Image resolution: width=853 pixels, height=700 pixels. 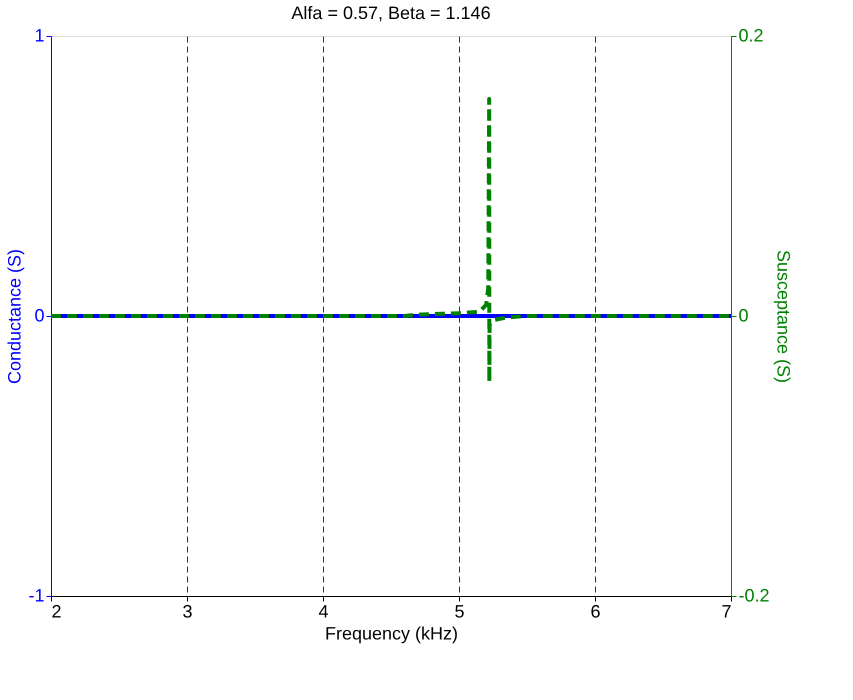 I want to click on y2-tick-label: 0.2, so click(x=751, y=36).